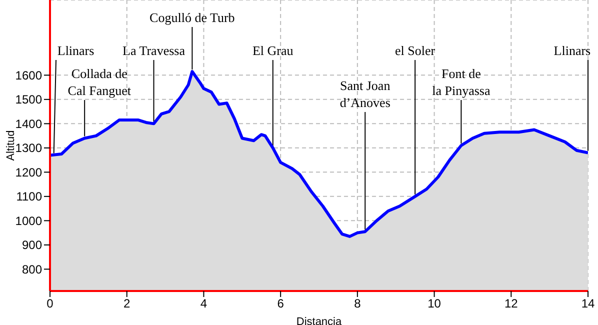 The image size is (598, 325). I want to click on x-tick-label: 2, so click(127, 303).